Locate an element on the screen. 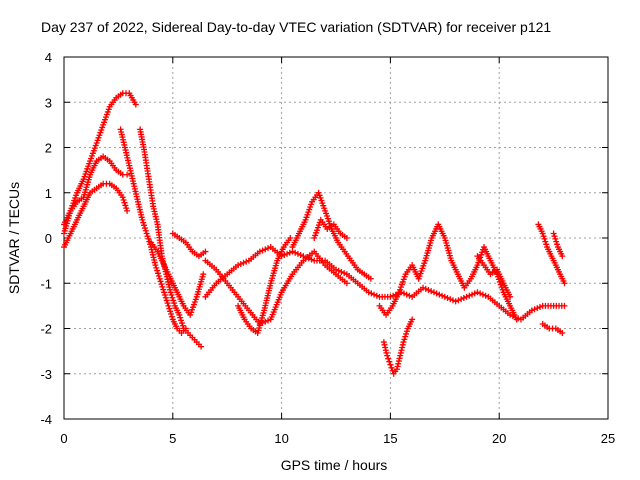  y-tick-label: 4 is located at coordinates (48, 57).